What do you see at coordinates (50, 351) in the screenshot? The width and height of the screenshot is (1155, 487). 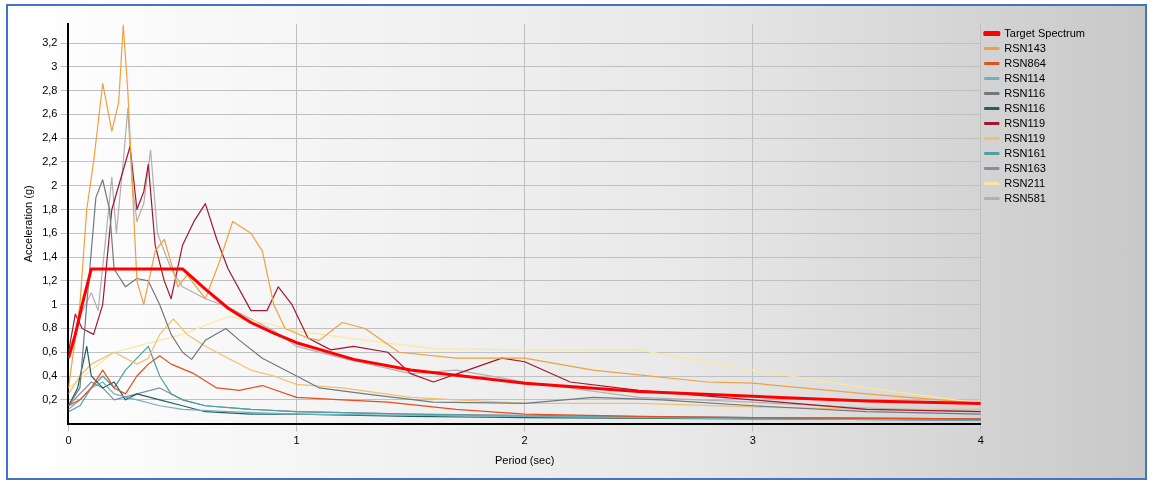 I see `y-tick-label: 0,6` at bounding box center [50, 351].